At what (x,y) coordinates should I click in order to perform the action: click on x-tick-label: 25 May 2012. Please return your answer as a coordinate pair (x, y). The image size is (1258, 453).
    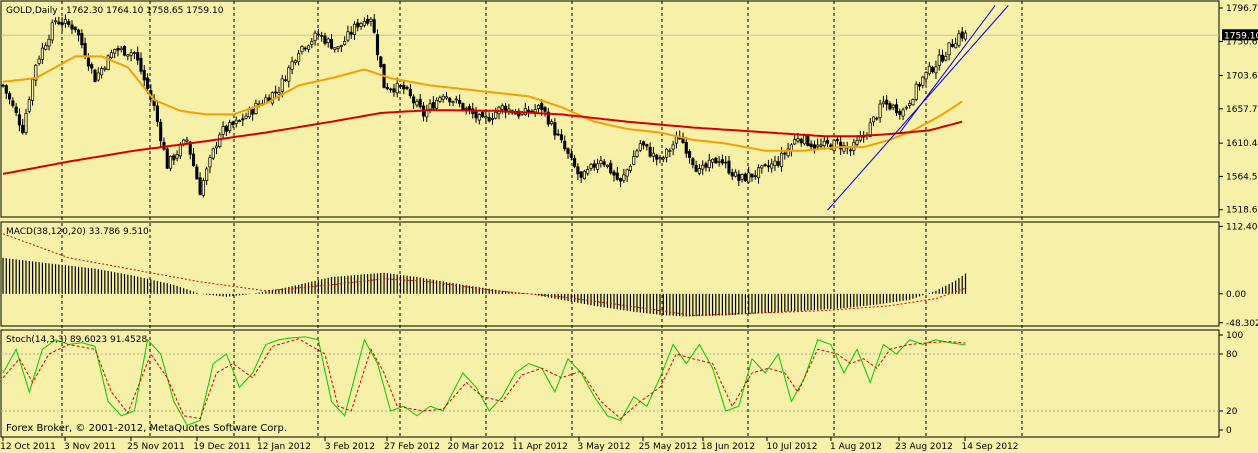
    Looking at the image, I should click on (668, 447).